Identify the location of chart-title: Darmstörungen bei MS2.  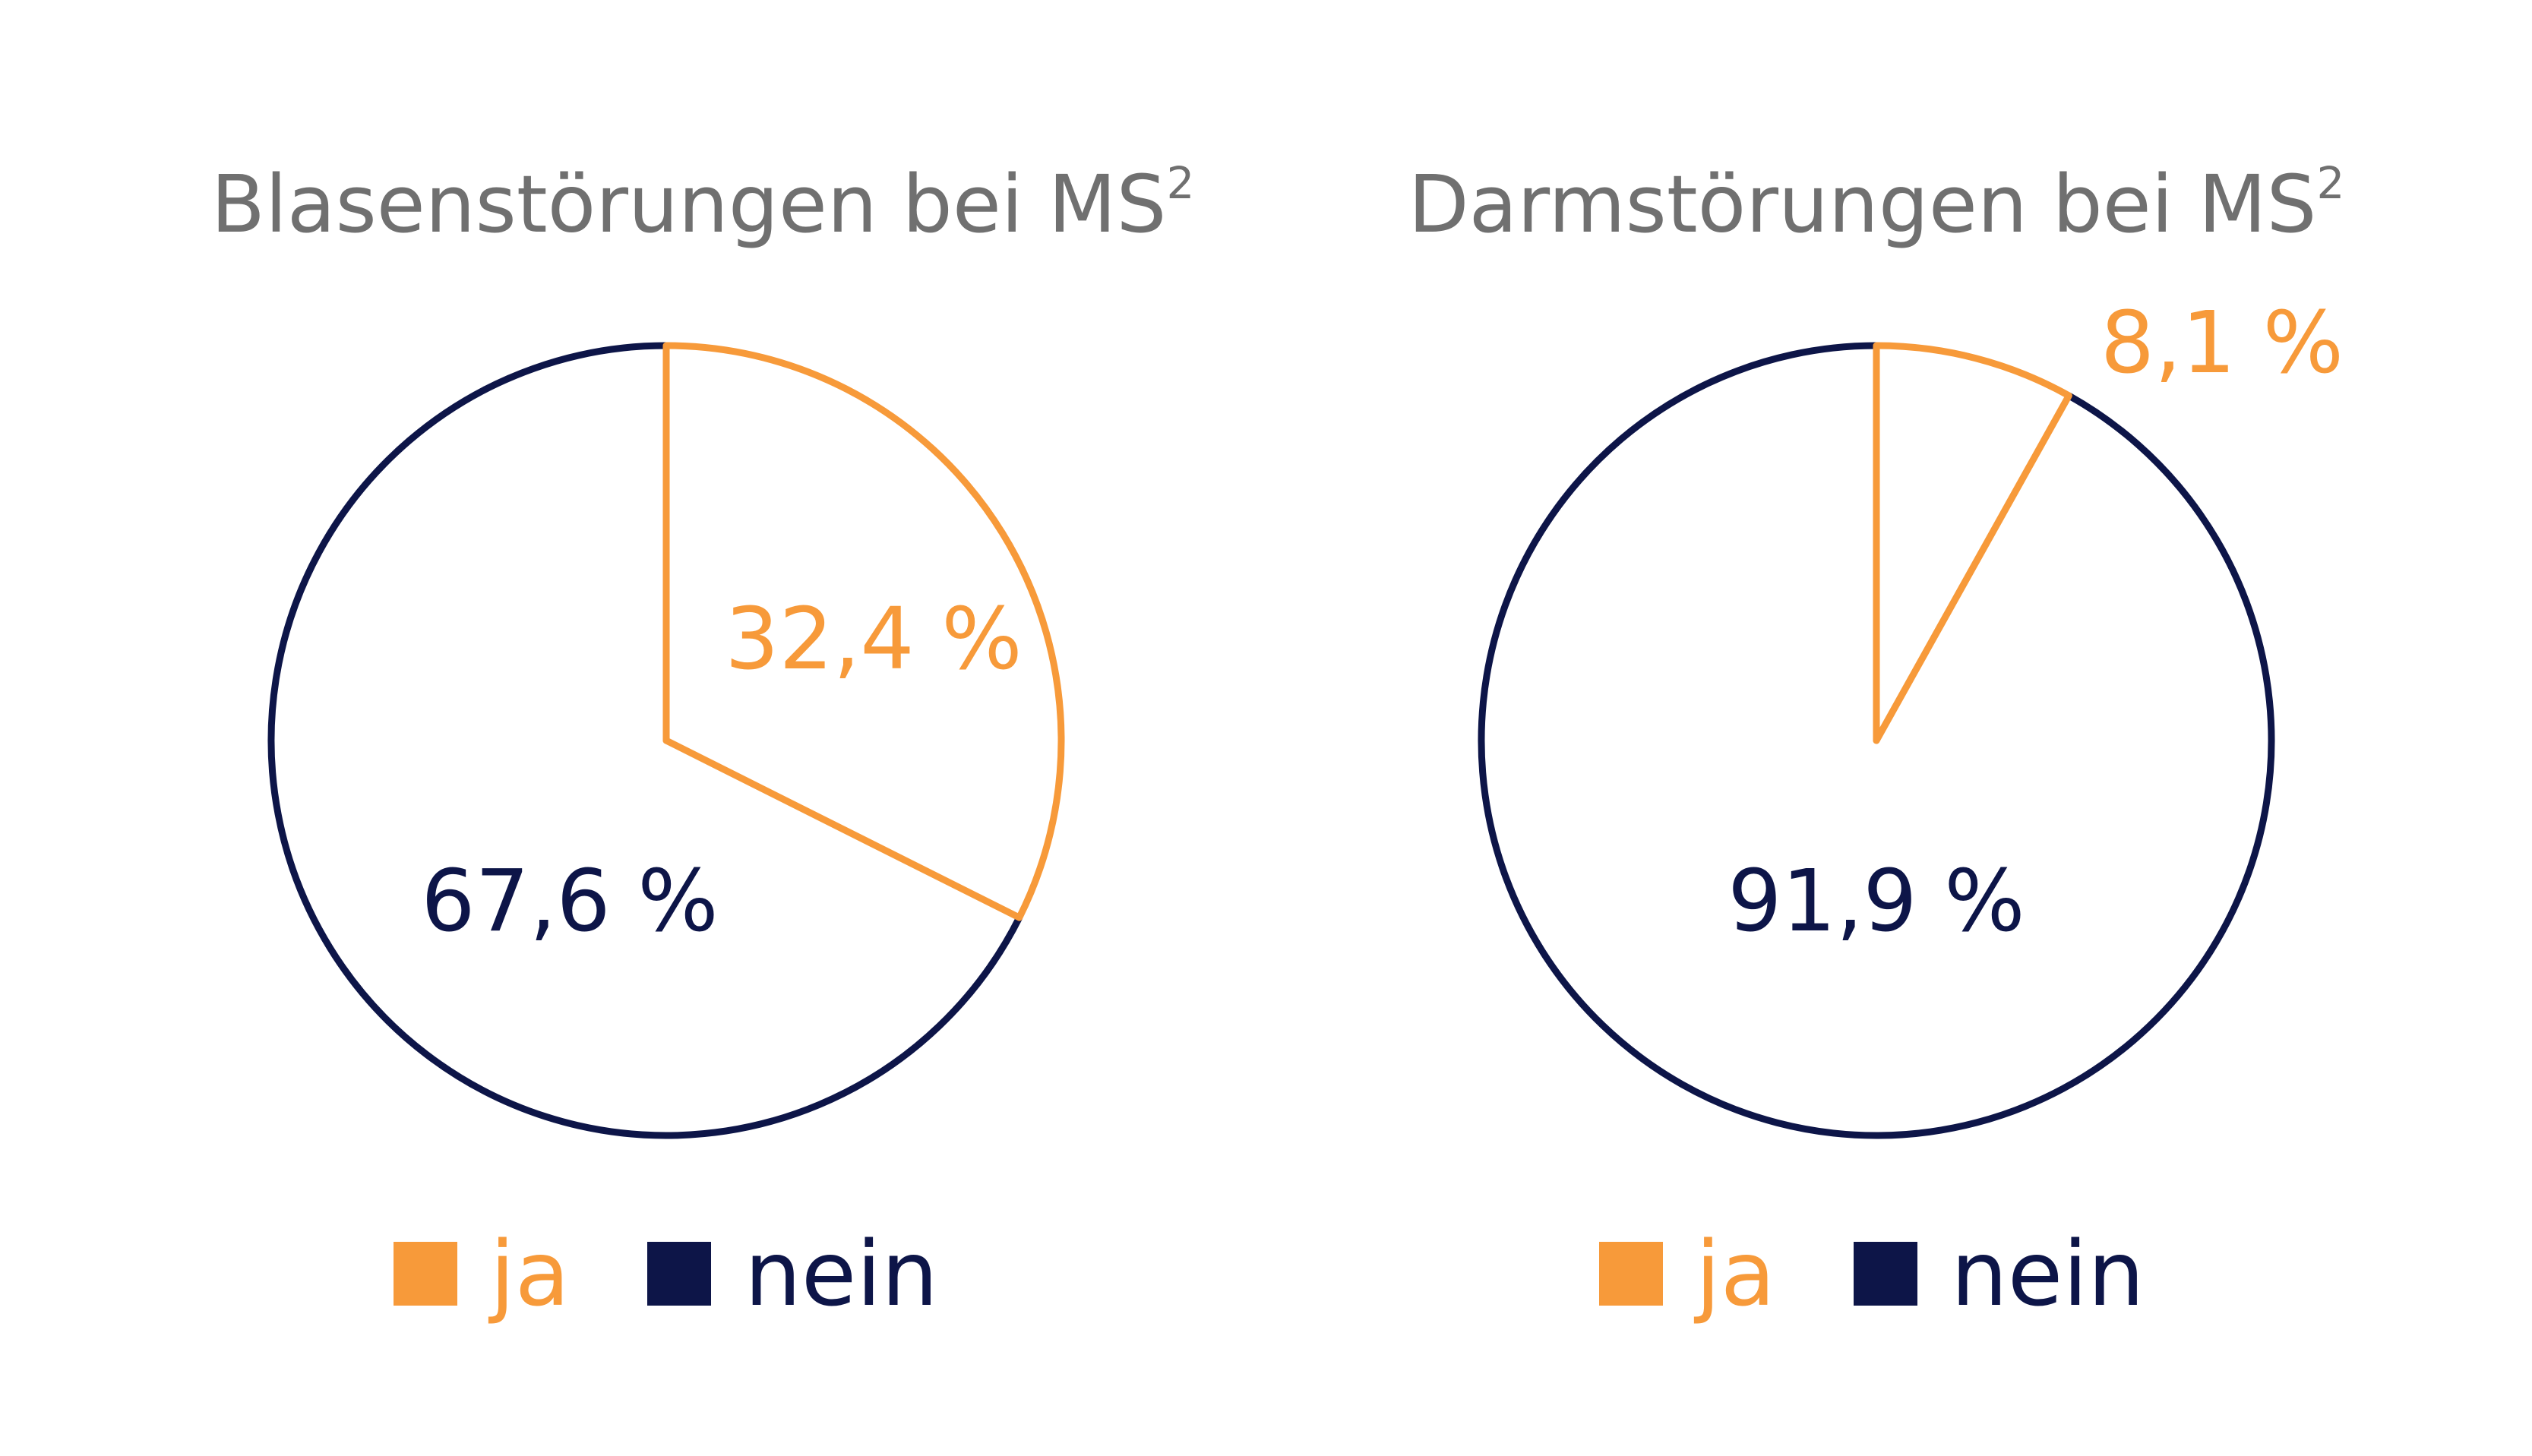
(1877, 204).